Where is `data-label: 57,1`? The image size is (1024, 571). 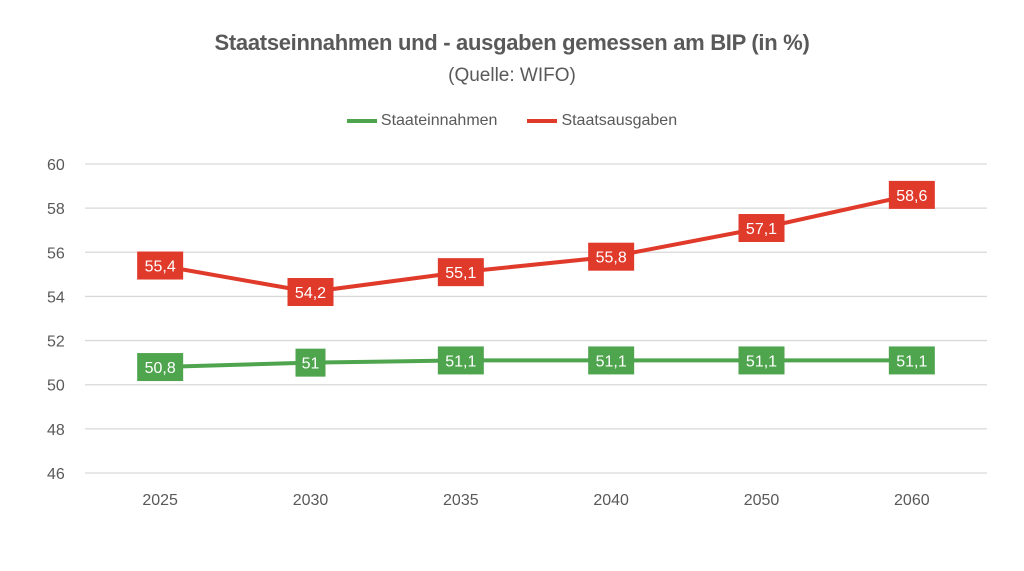
data-label: 57,1 is located at coordinates (761, 229).